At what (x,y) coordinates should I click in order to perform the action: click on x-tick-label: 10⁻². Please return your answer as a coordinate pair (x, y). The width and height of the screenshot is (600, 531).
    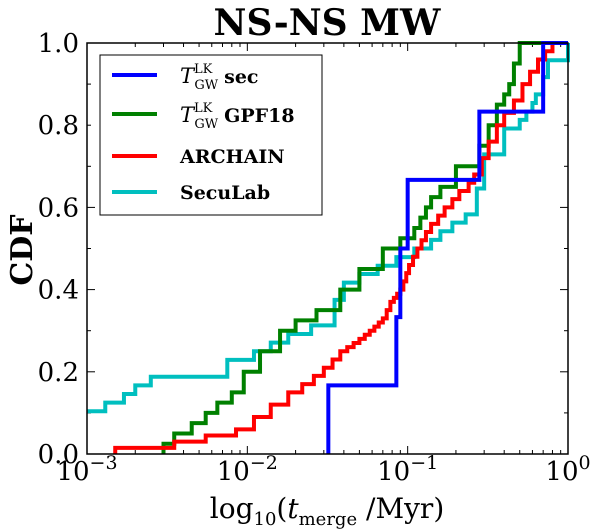
    Looking at the image, I should click on (247, 469).